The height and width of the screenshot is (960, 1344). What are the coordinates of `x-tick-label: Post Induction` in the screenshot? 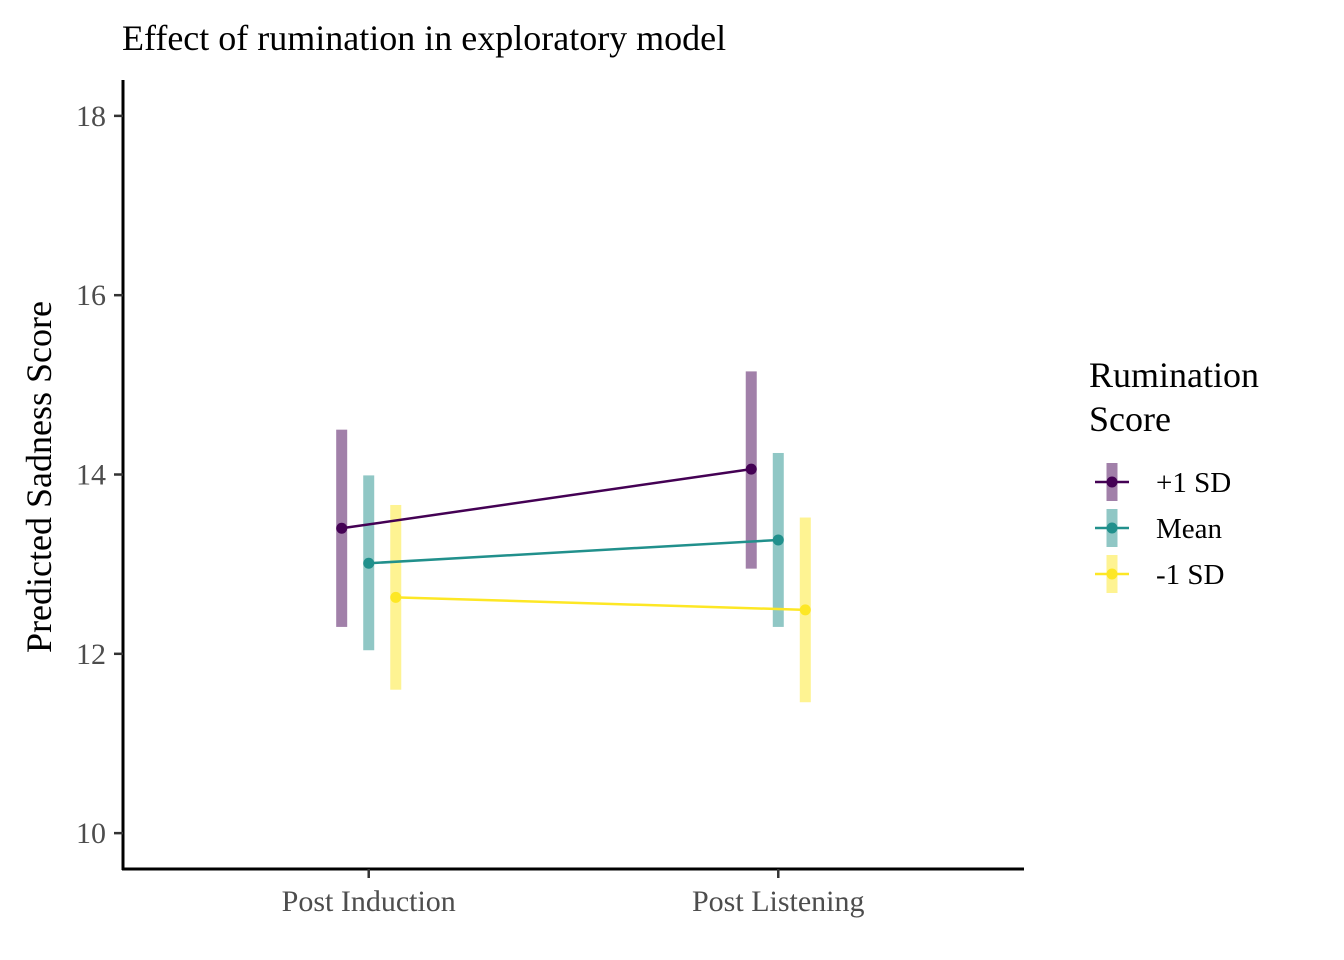 It's located at (369, 901).